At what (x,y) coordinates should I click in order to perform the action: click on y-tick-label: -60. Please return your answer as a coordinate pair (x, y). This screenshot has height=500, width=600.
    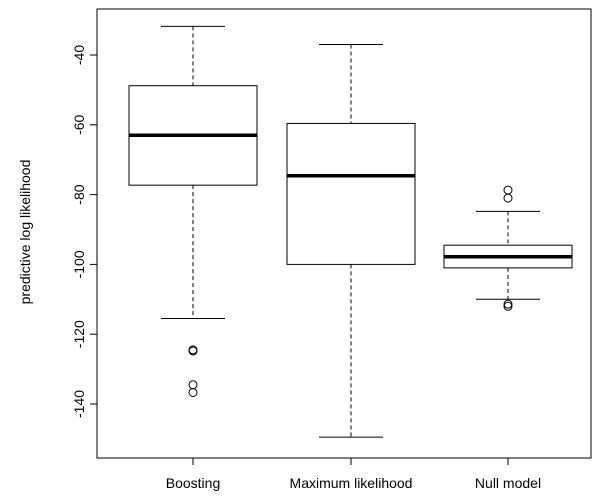
    Looking at the image, I should click on (79, 124).